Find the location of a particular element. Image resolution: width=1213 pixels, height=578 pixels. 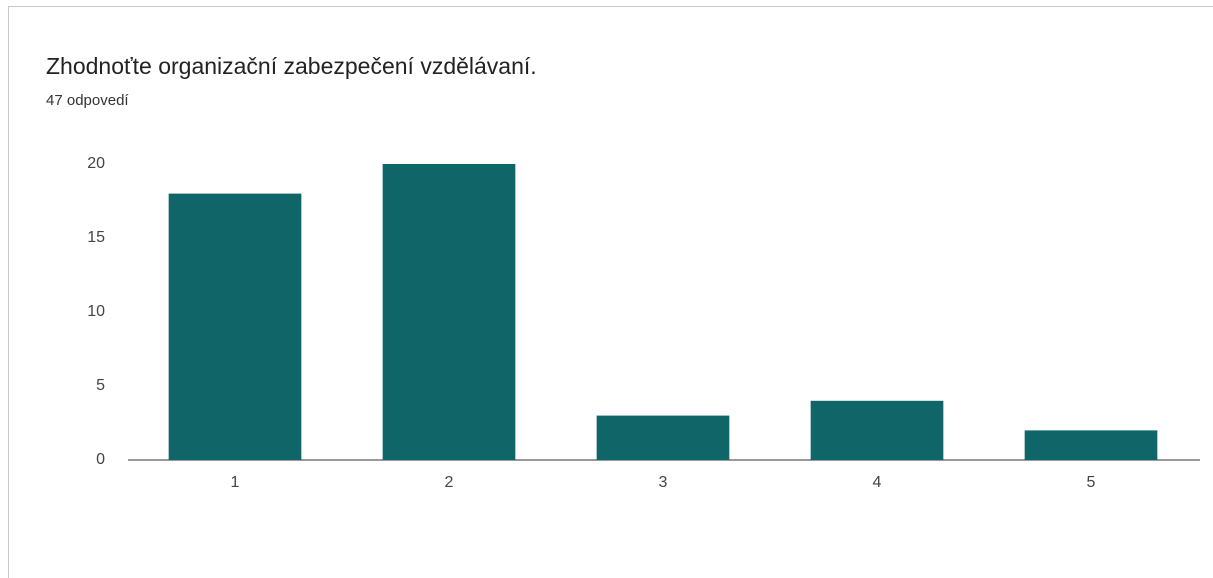

y-tick-label: 0 is located at coordinates (100, 459).